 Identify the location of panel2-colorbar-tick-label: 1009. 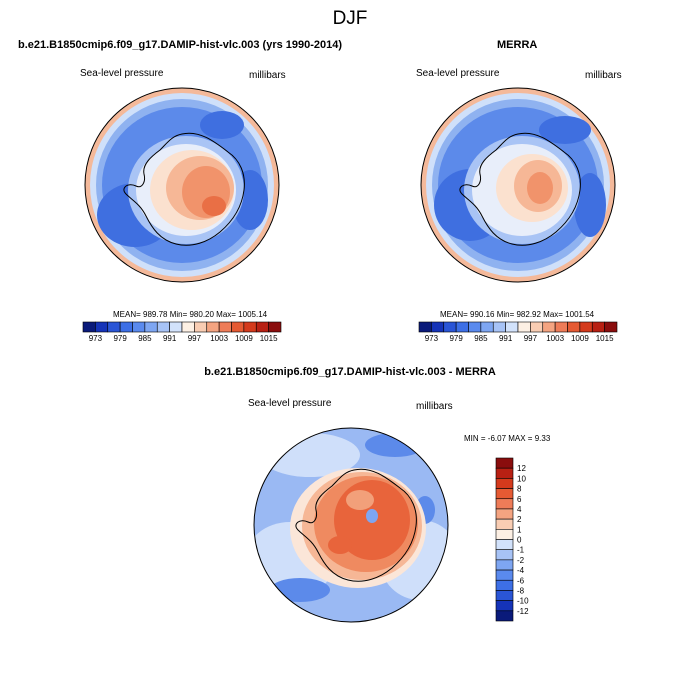
(580, 338).